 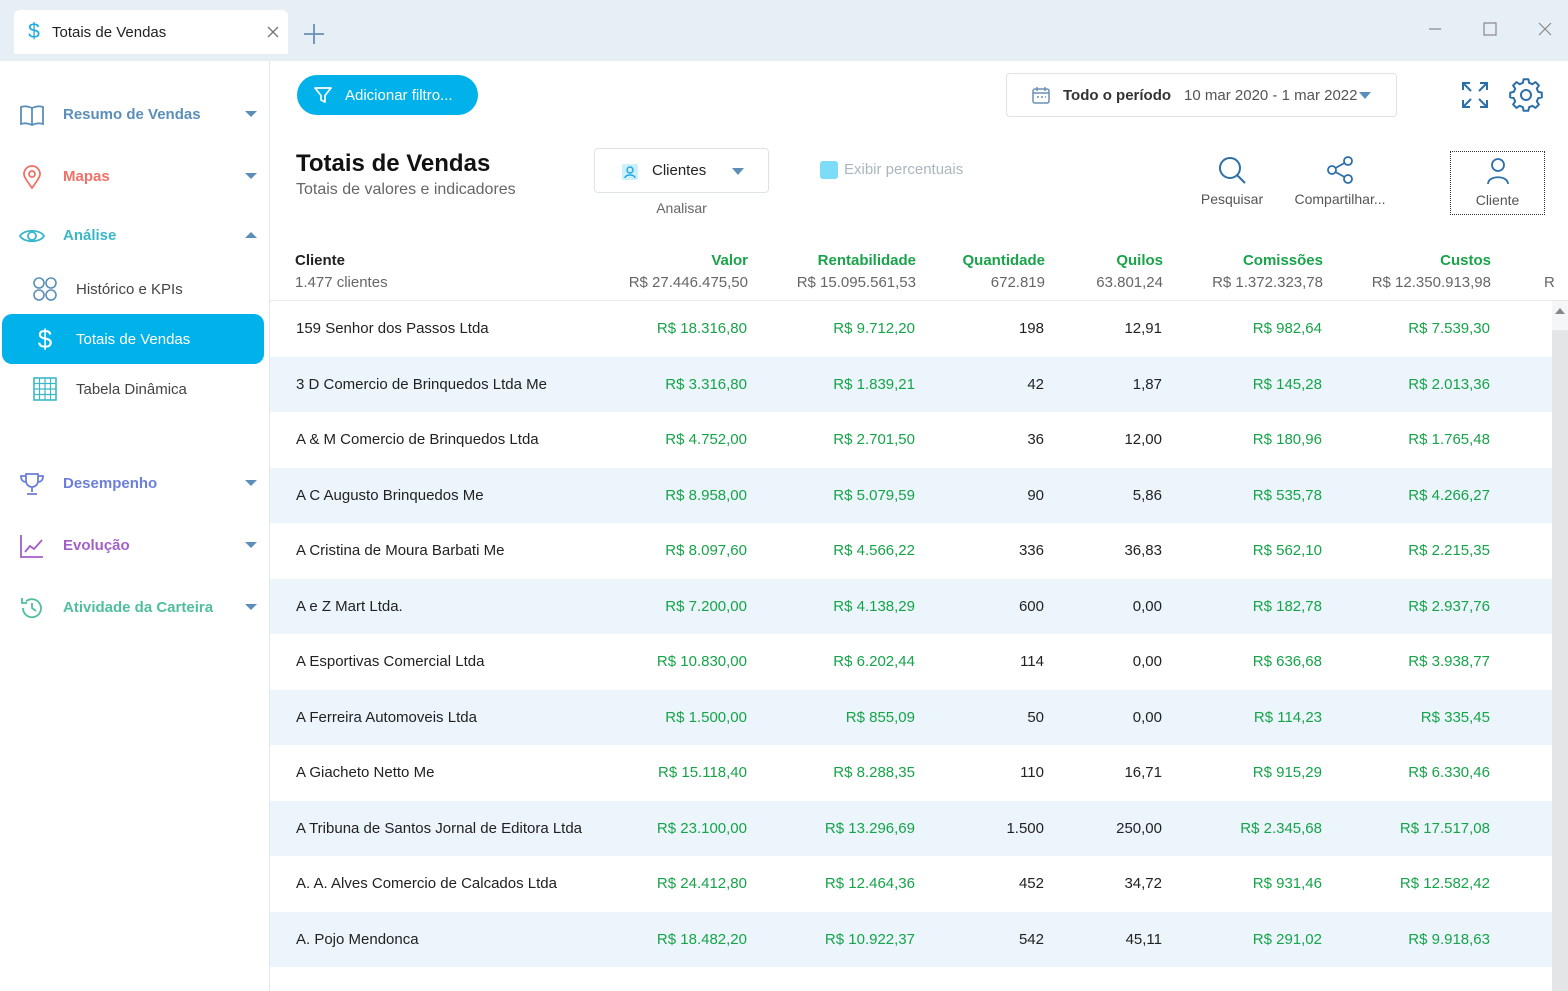 What do you see at coordinates (135, 235) in the screenshot?
I see `sidebar-group-analise: Análise` at bounding box center [135, 235].